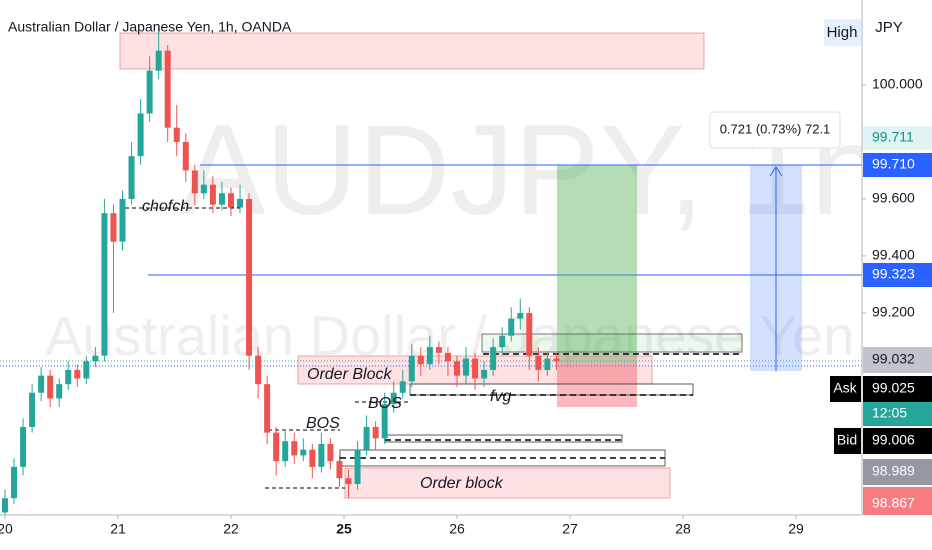  Describe the element at coordinates (889, 27) in the screenshot. I see `currency-label: JPY` at that location.